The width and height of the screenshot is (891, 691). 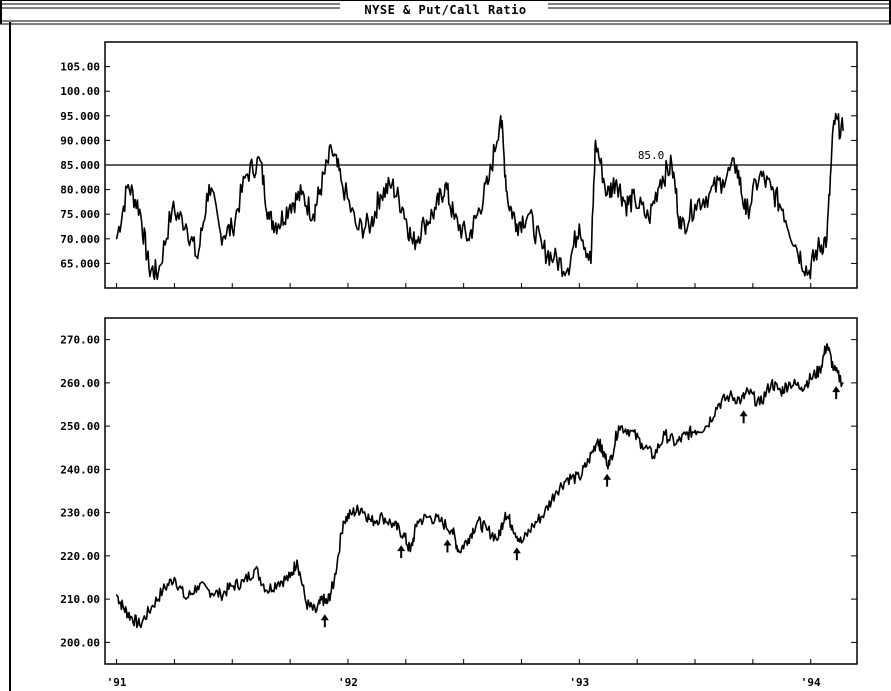 What do you see at coordinates (80, 165) in the screenshot?
I see `y-tick-label: 85.000` at bounding box center [80, 165].